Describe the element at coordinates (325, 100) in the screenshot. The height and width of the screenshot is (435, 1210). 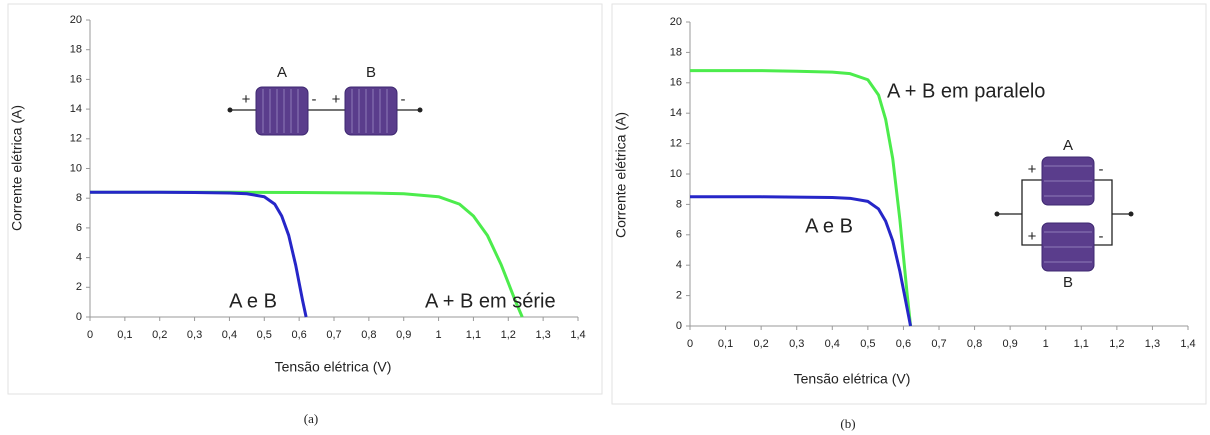
I see `series-diagram: A B + - + -` at that location.